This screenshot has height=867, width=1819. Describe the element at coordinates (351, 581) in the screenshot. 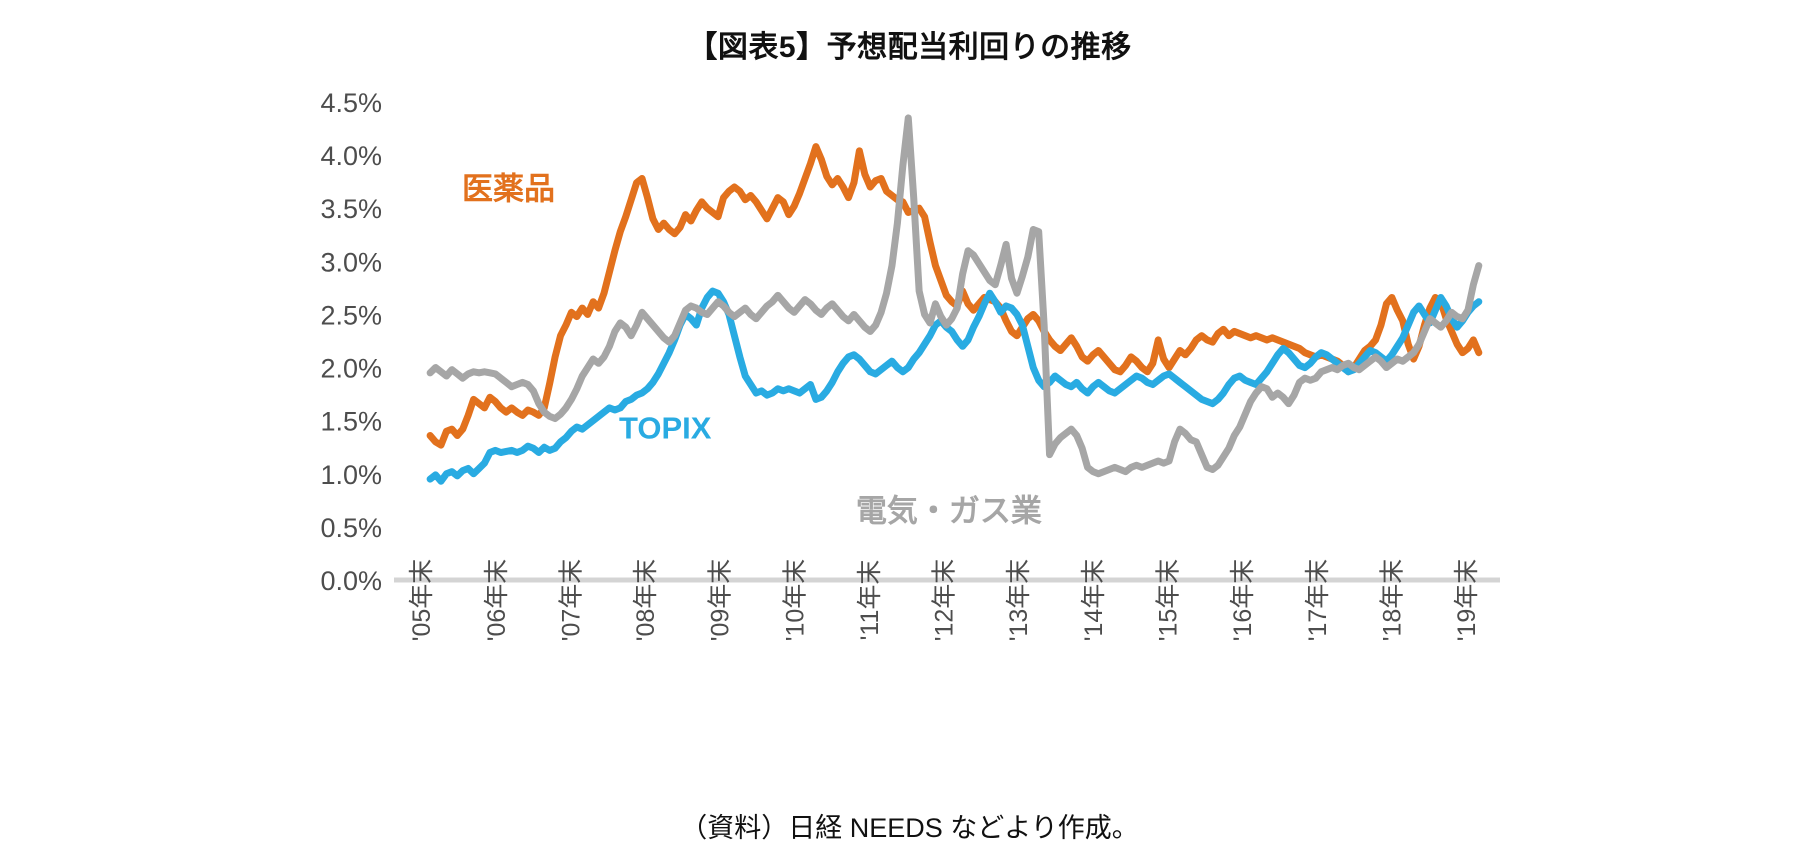

I see `y-axis-tick-label: 0.0%` at that location.